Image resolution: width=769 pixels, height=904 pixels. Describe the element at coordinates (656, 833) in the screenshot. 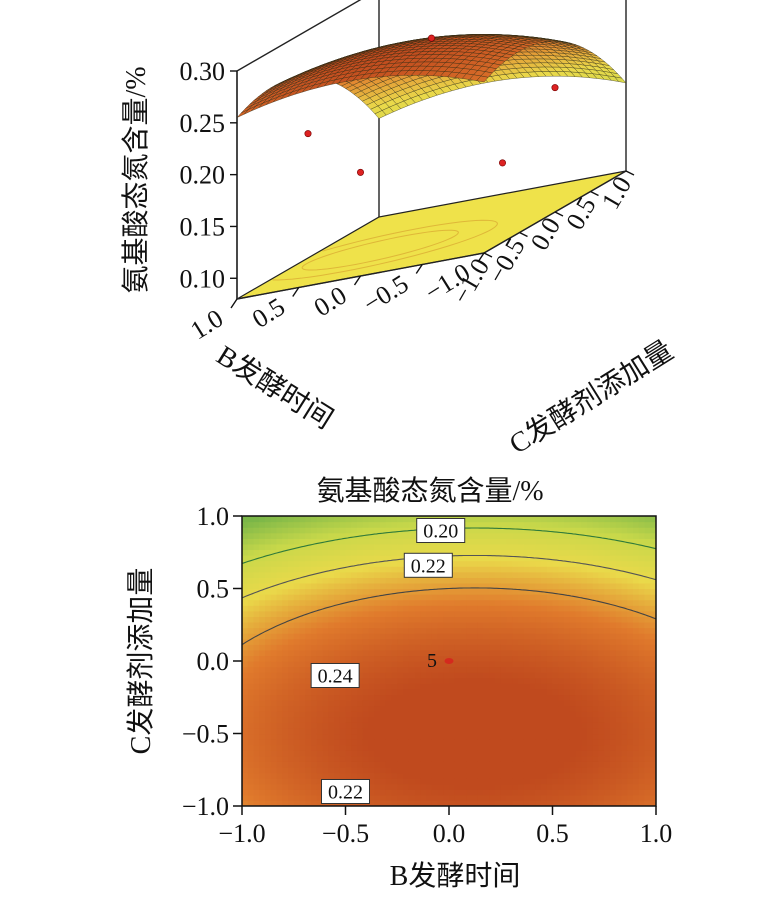

I see `contour-x-tick-label: 1.0` at that location.